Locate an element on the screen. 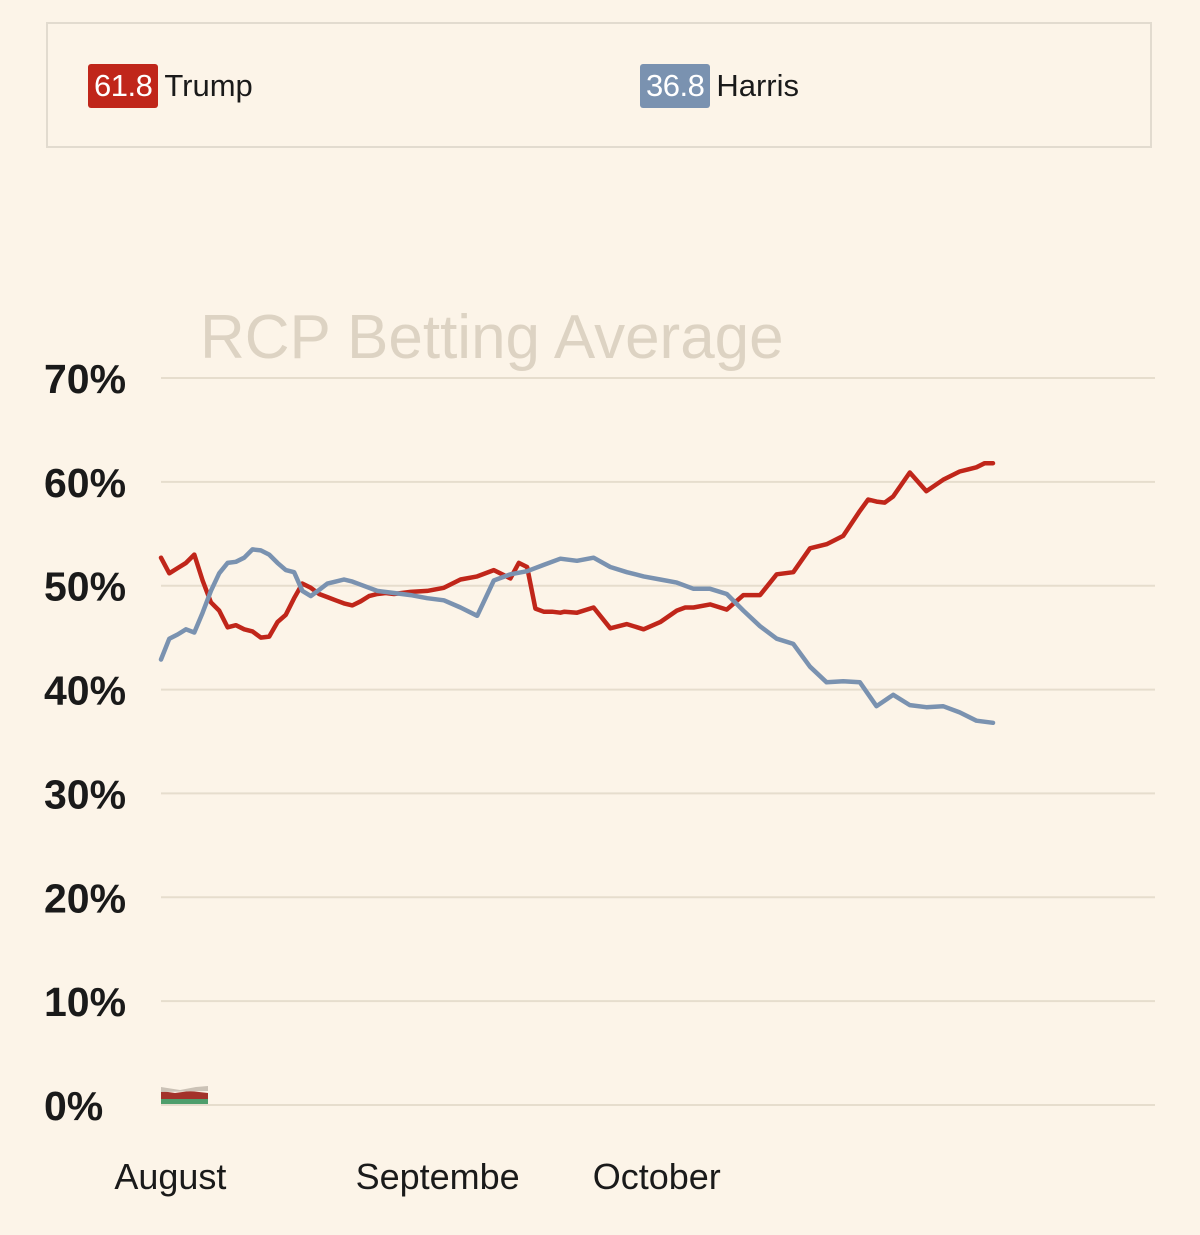 The image size is (1200, 1235). y-tick-label: 40% is located at coordinates (85, 691).